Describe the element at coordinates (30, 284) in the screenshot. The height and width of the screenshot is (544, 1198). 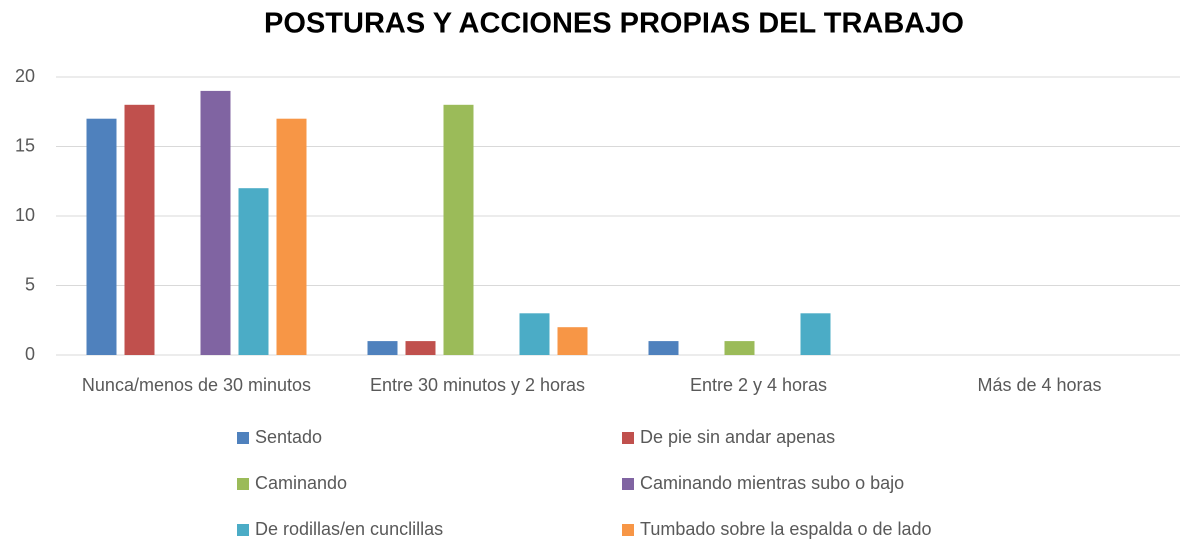
I see `y-tick-label: 5` at that location.